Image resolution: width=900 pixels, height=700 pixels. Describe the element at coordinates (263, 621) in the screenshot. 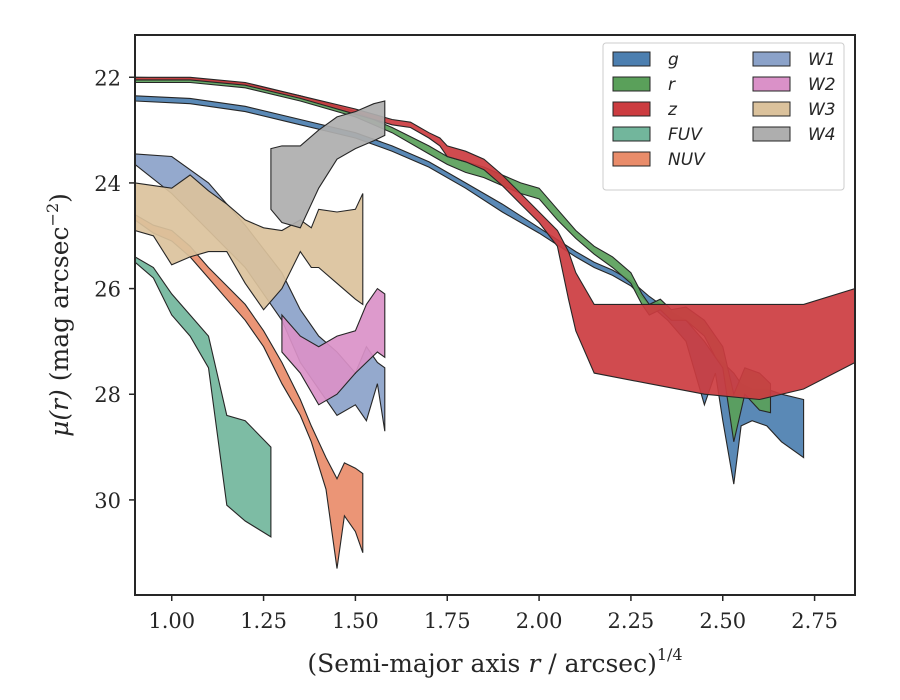

I see `x-tick-label: 1.25` at that location.